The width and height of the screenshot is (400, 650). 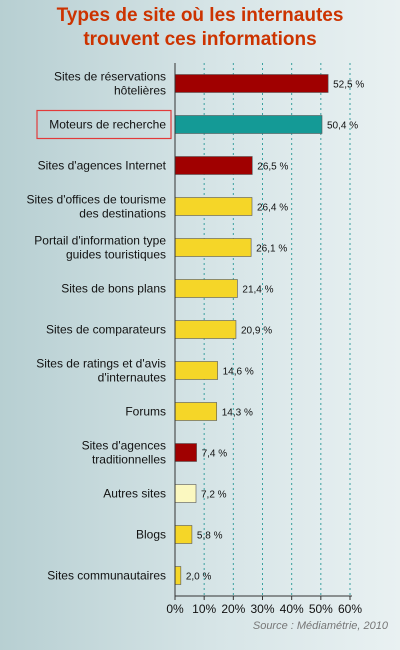 What do you see at coordinates (101, 364) in the screenshot?
I see `category-label-7-line-0: Sites de ratings et d'avis` at bounding box center [101, 364].